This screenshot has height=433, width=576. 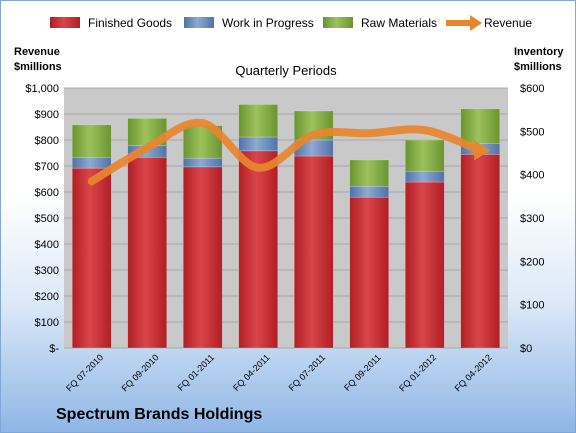 I want to click on legend-swatch-work-in-progress, so click(x=199, y=22).